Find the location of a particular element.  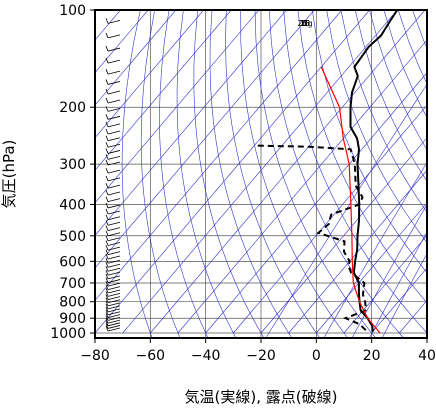

mixing-ratio-line is located at coordinates (389, 270).